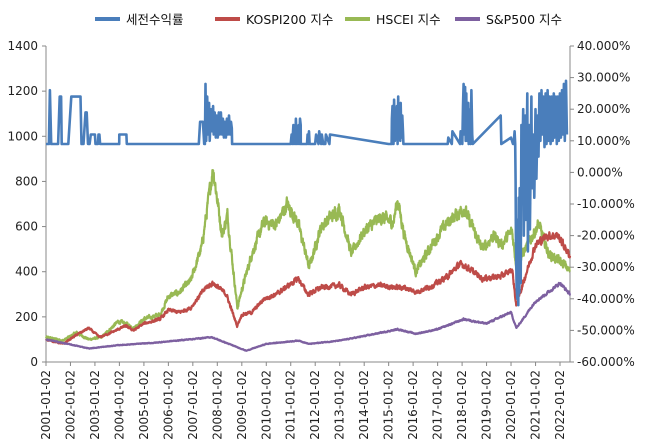 The image size is (649, 441). Describe the element at coordinates (536, 405) in the screenshot. I see `x-tick-label: 2021-01-02` at that location.